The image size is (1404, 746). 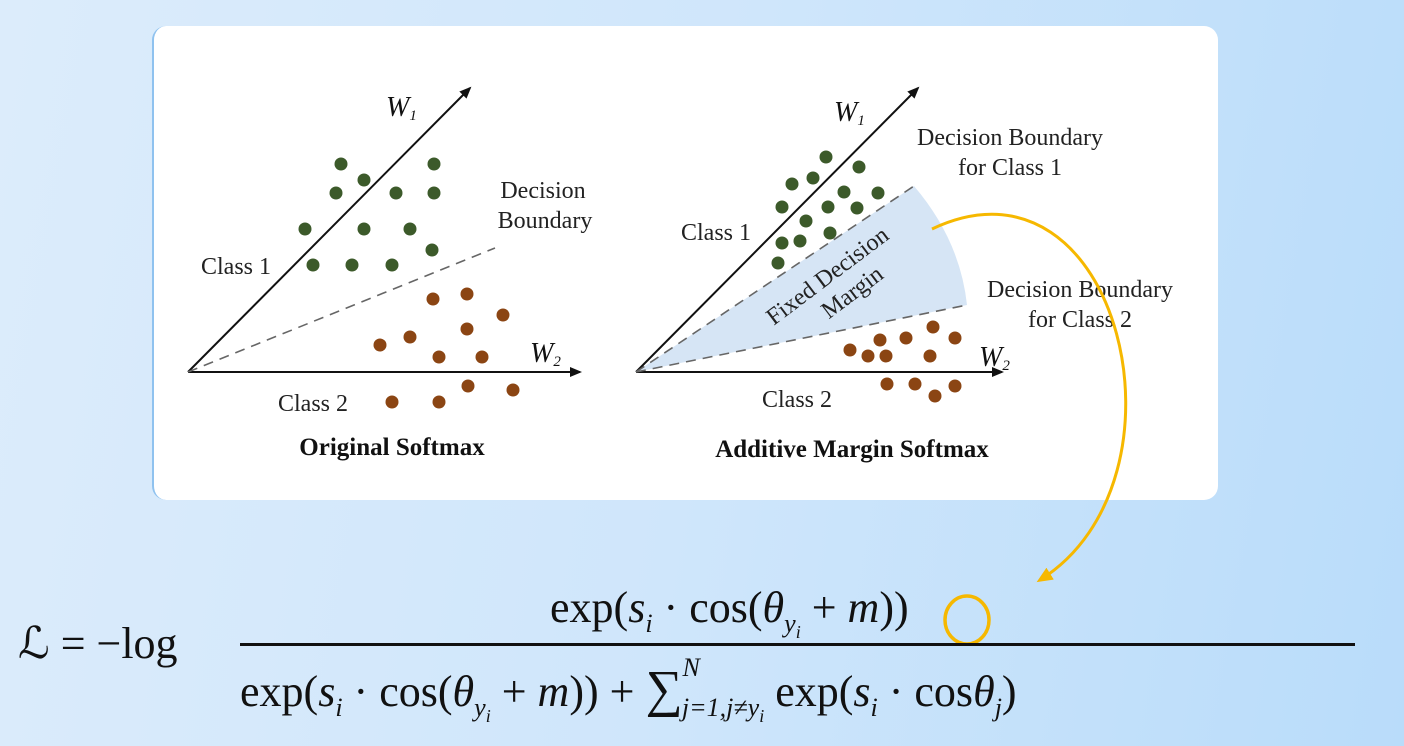 What do you see at coordinates (967, 620) in the screenshot?
I see `margin-m-highlight-circle` at bounding box center [967, 620].